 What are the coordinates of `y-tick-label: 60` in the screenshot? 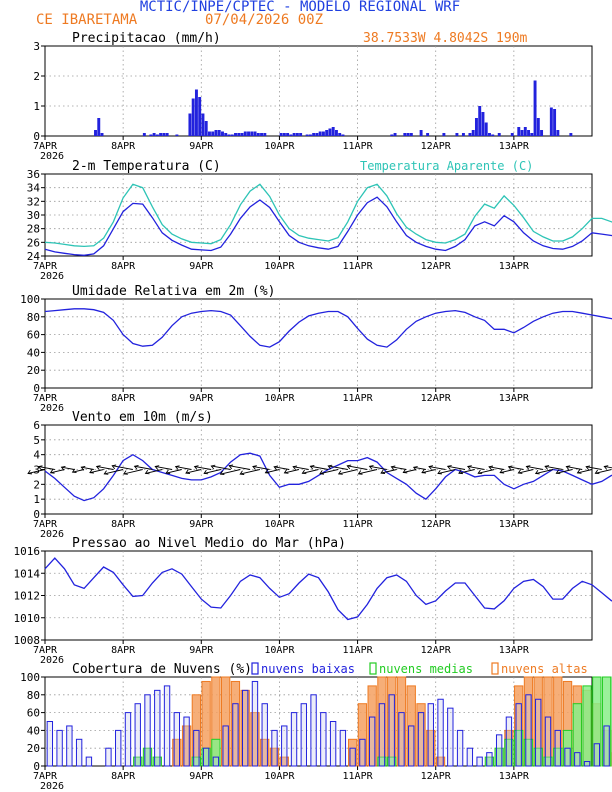 It's located at (33, 335).